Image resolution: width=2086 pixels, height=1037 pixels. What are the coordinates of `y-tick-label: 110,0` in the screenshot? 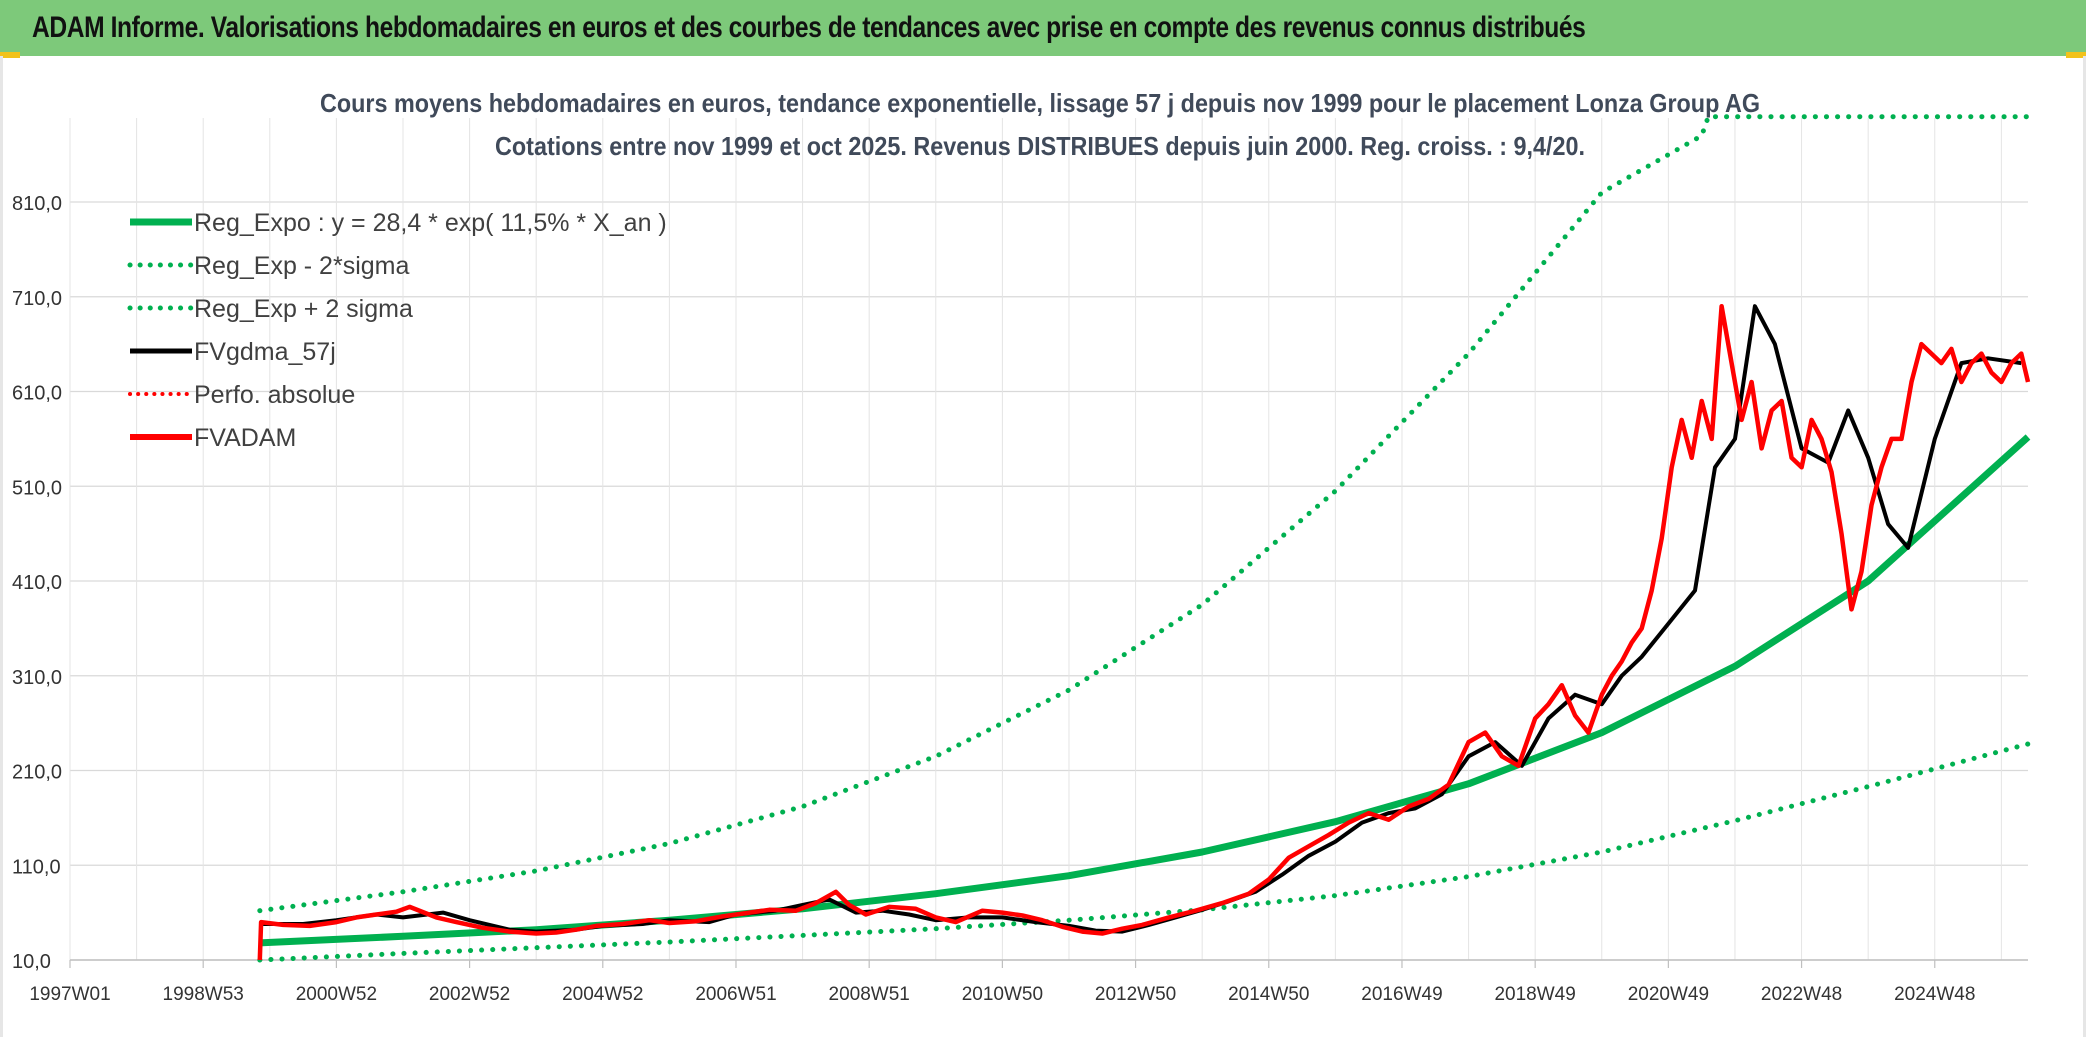 It's located at (36, 867).